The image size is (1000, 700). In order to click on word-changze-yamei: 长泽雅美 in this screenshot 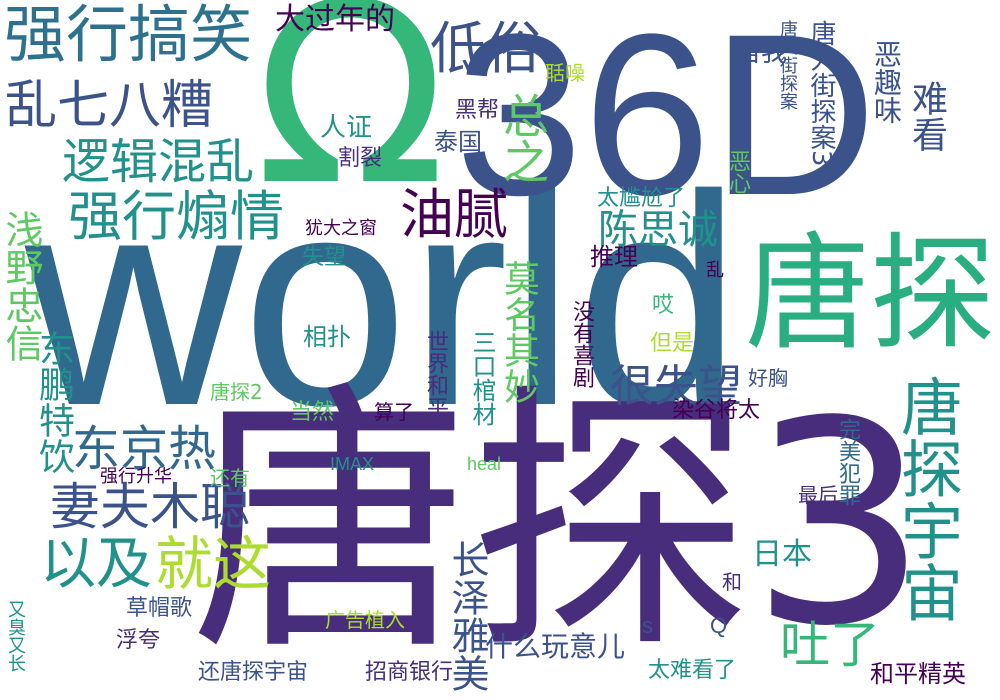, I will do `click(467, 616)`.